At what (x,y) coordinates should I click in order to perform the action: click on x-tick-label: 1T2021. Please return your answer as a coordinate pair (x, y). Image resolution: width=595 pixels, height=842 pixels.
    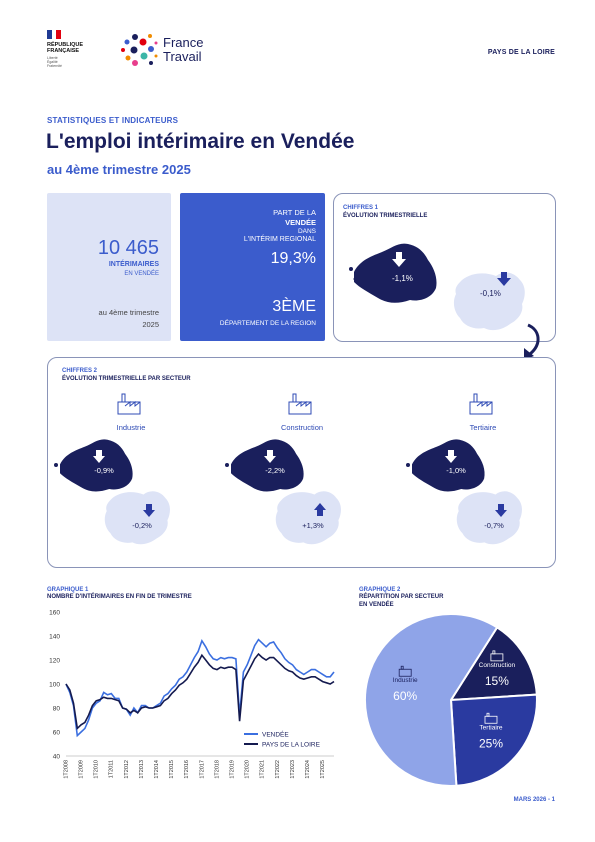
    Looking at the image, I should click on (263, 769).